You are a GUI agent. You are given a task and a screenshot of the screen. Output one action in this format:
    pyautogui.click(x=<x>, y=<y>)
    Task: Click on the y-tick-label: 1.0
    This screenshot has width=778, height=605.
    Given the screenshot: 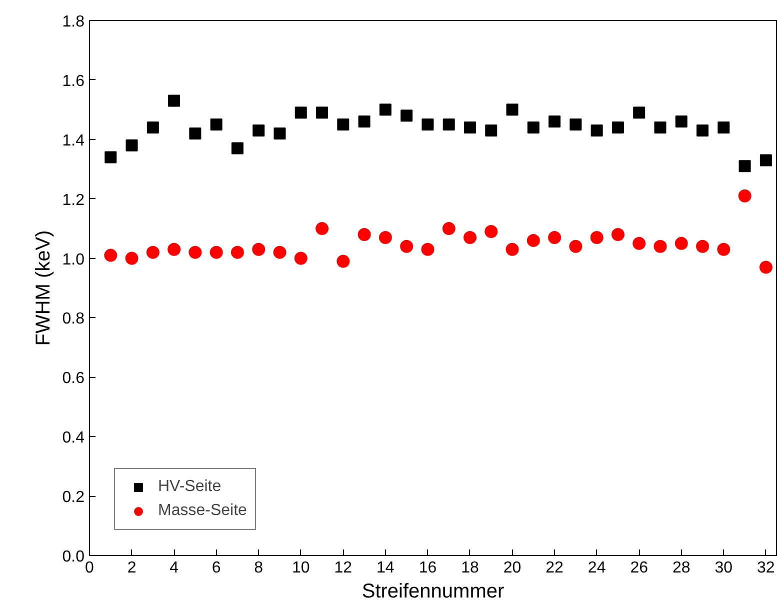 What is the action you would take?
    pyautogui.click(x=73, y=259)
    